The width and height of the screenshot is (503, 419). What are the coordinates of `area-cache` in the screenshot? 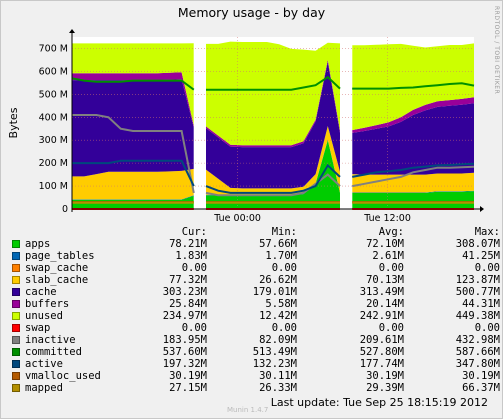 It's located at (273, 125).